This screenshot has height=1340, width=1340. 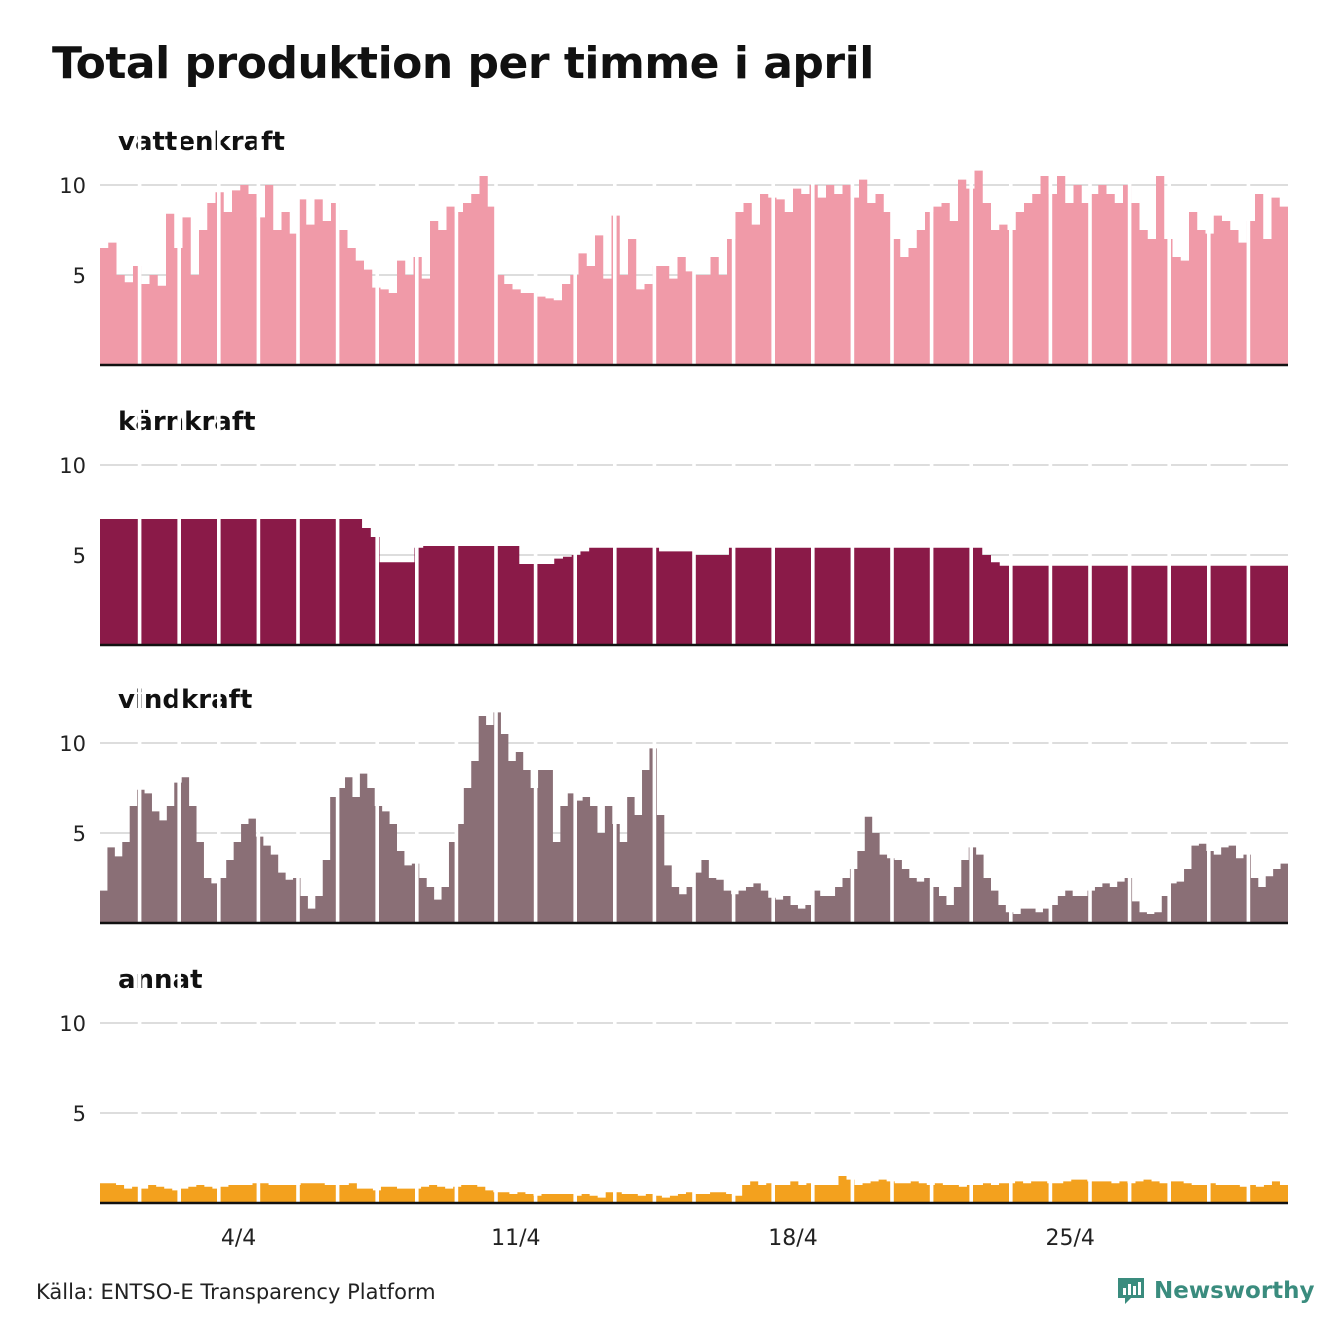 I want to click on x-tick-label: 18/4, so click(x=792, y=1238).